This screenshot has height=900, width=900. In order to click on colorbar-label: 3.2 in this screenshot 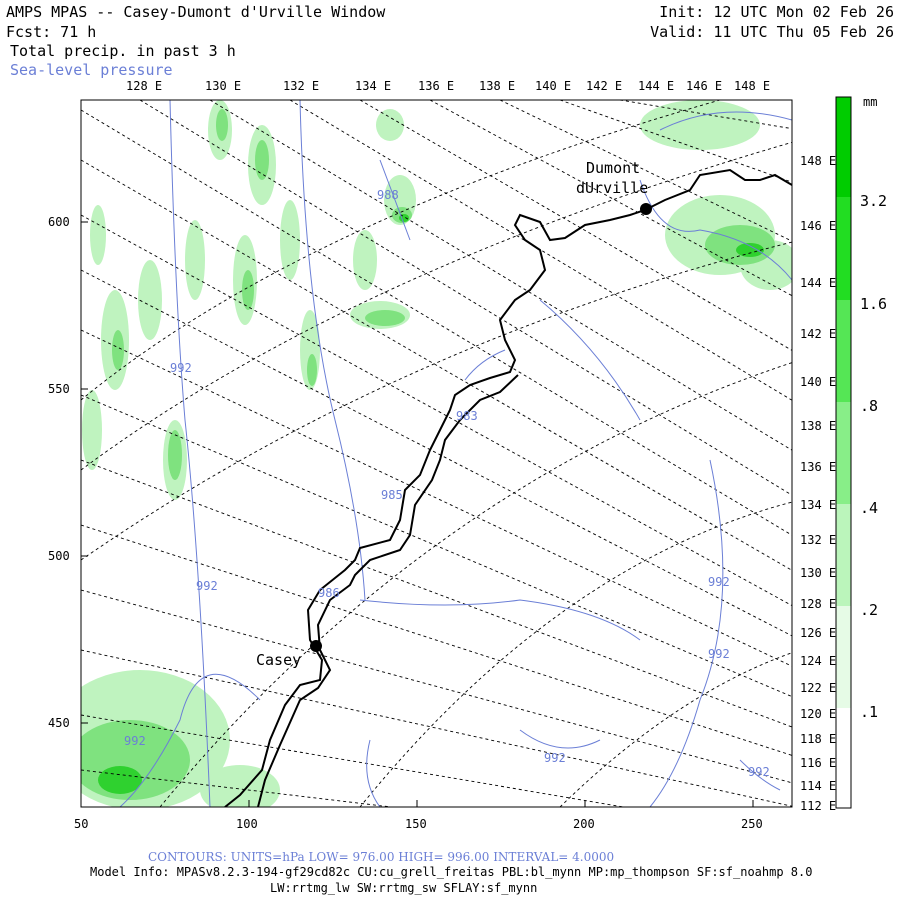, I will do `click(873, 201)`.